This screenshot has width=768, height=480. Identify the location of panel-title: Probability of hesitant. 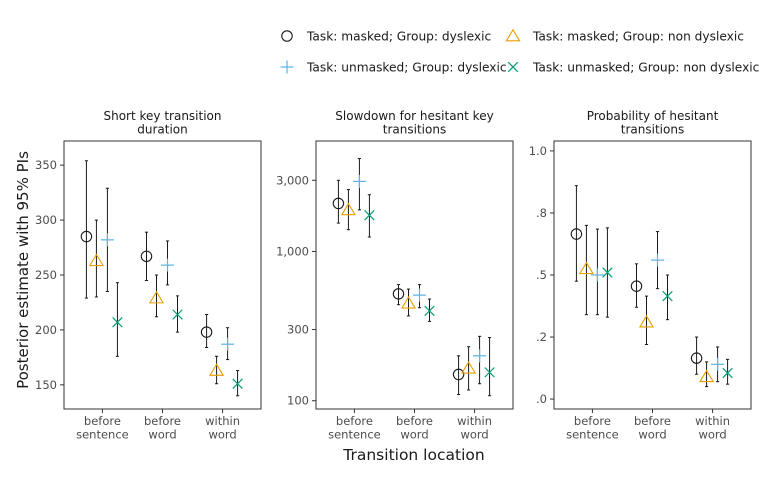
(653, 116).